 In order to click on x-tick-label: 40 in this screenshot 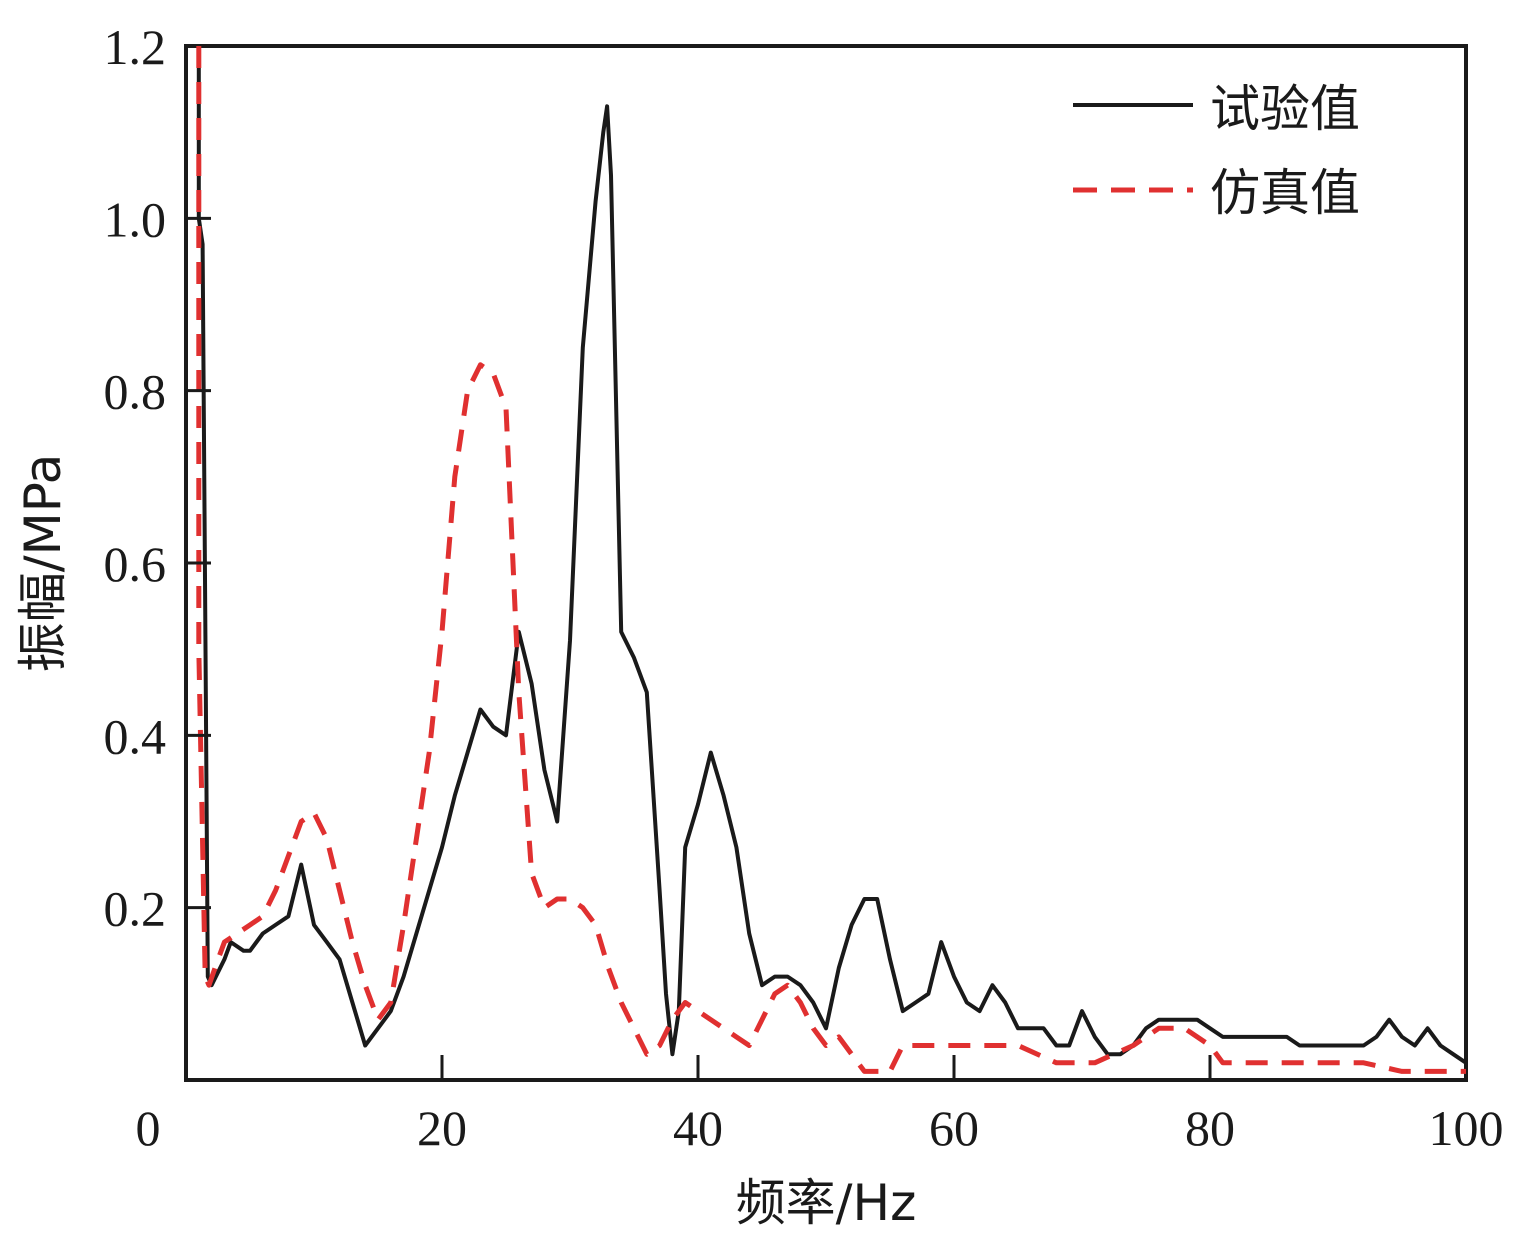, I will do `click(698, 1128)`.